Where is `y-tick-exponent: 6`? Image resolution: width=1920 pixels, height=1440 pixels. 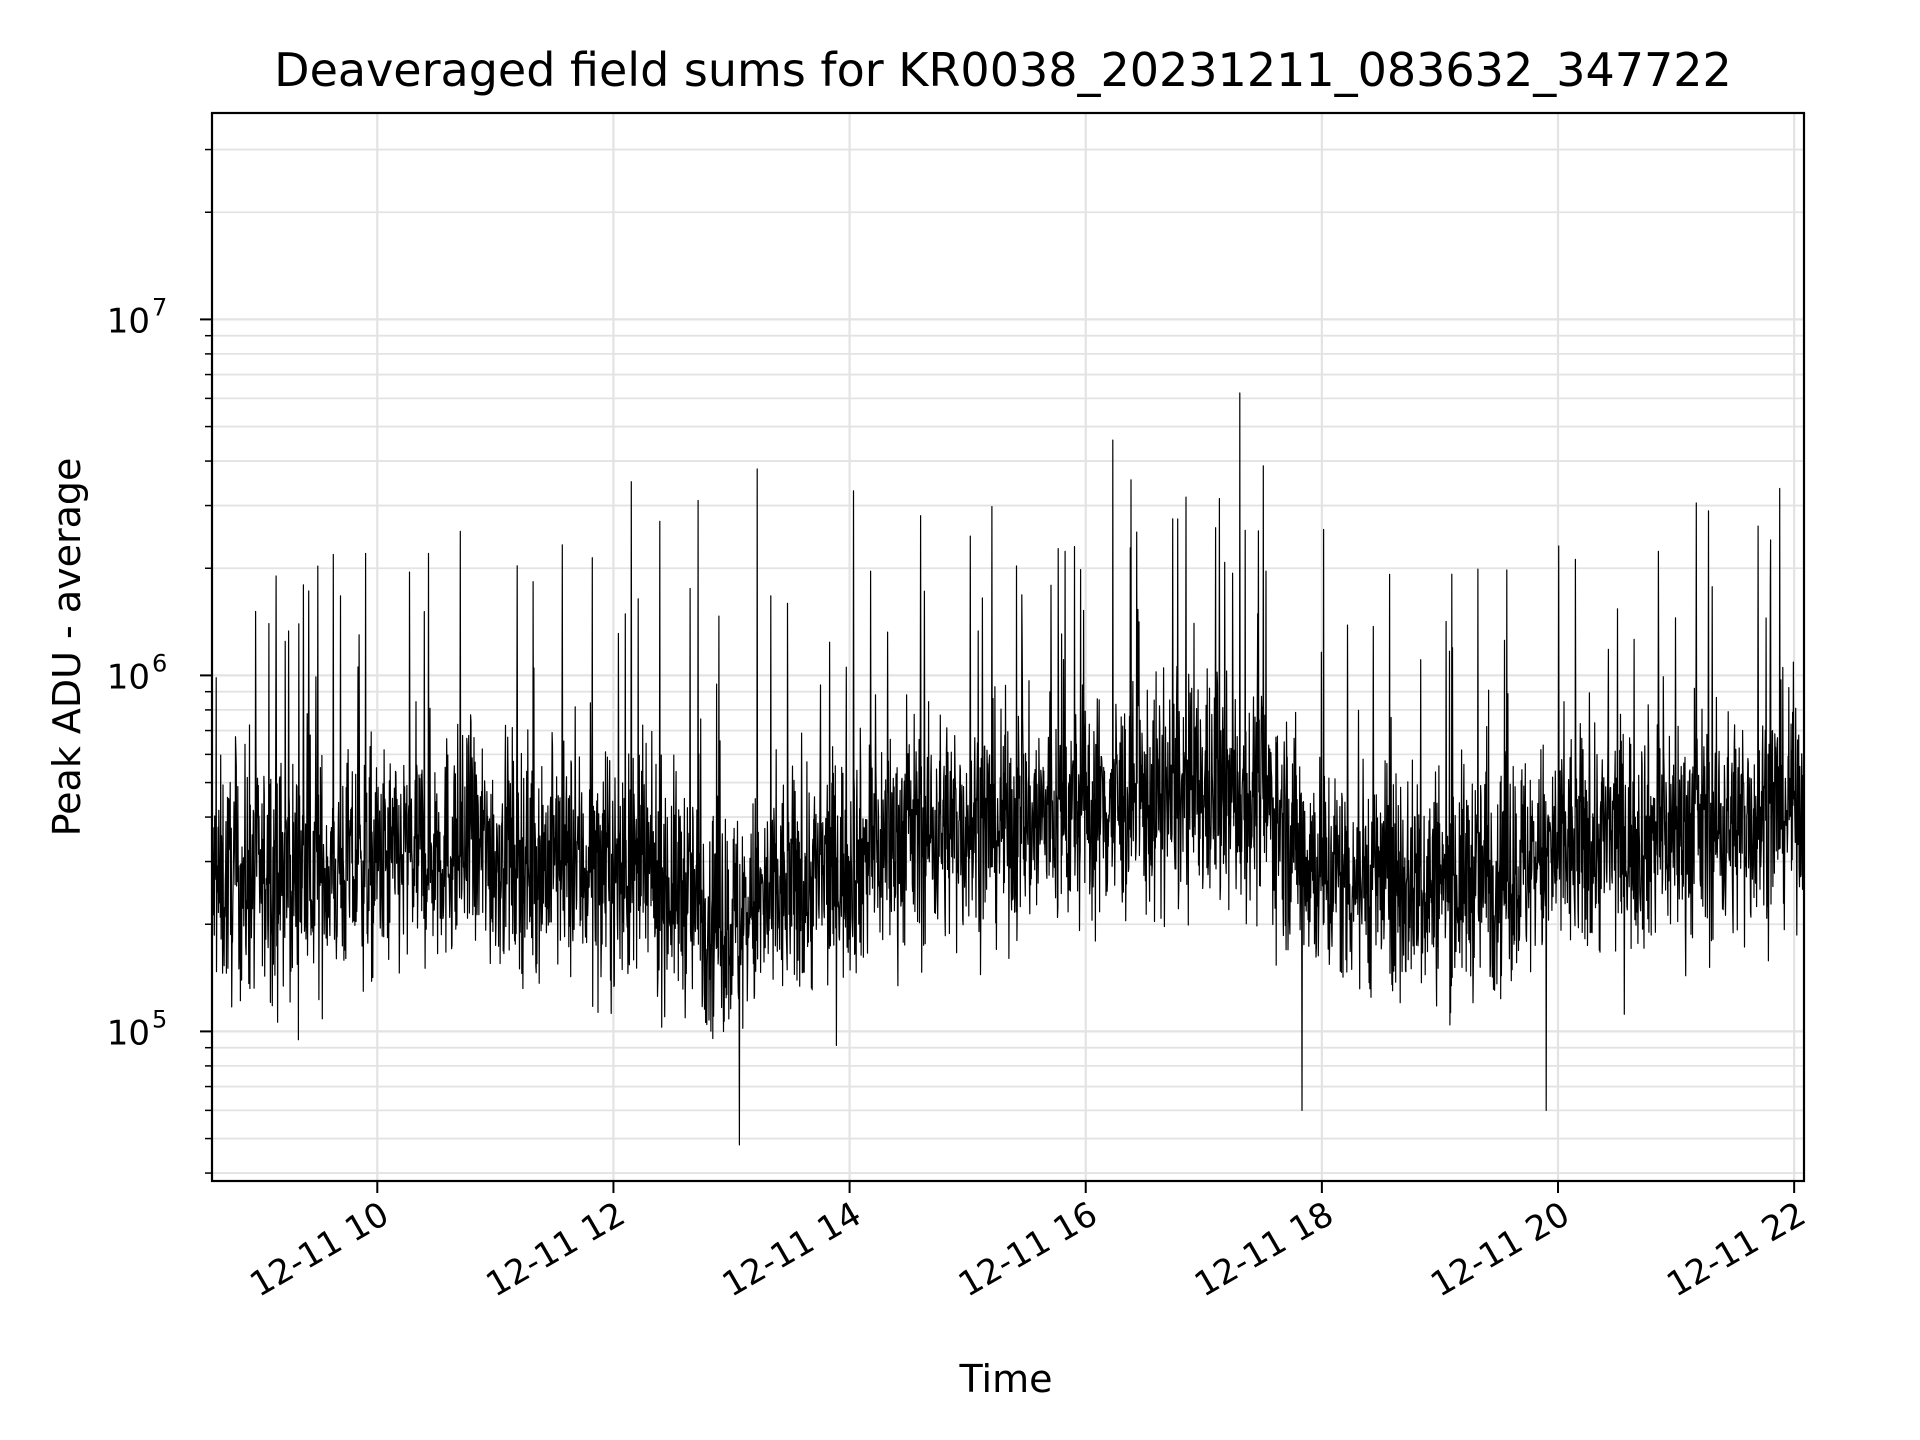
y-tick-exponent: 6 is located at coordinates (159, 663).